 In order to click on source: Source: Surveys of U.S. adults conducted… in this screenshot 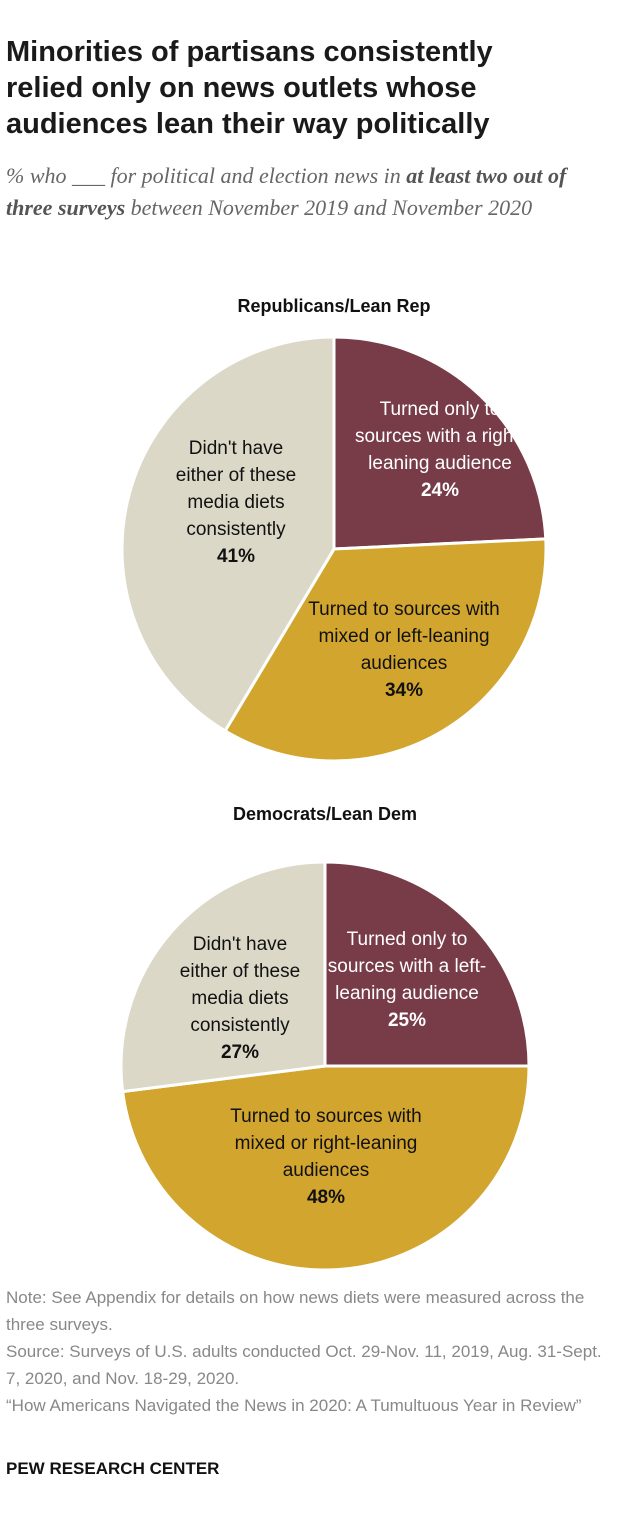, I will do `click(304, 1365)`.